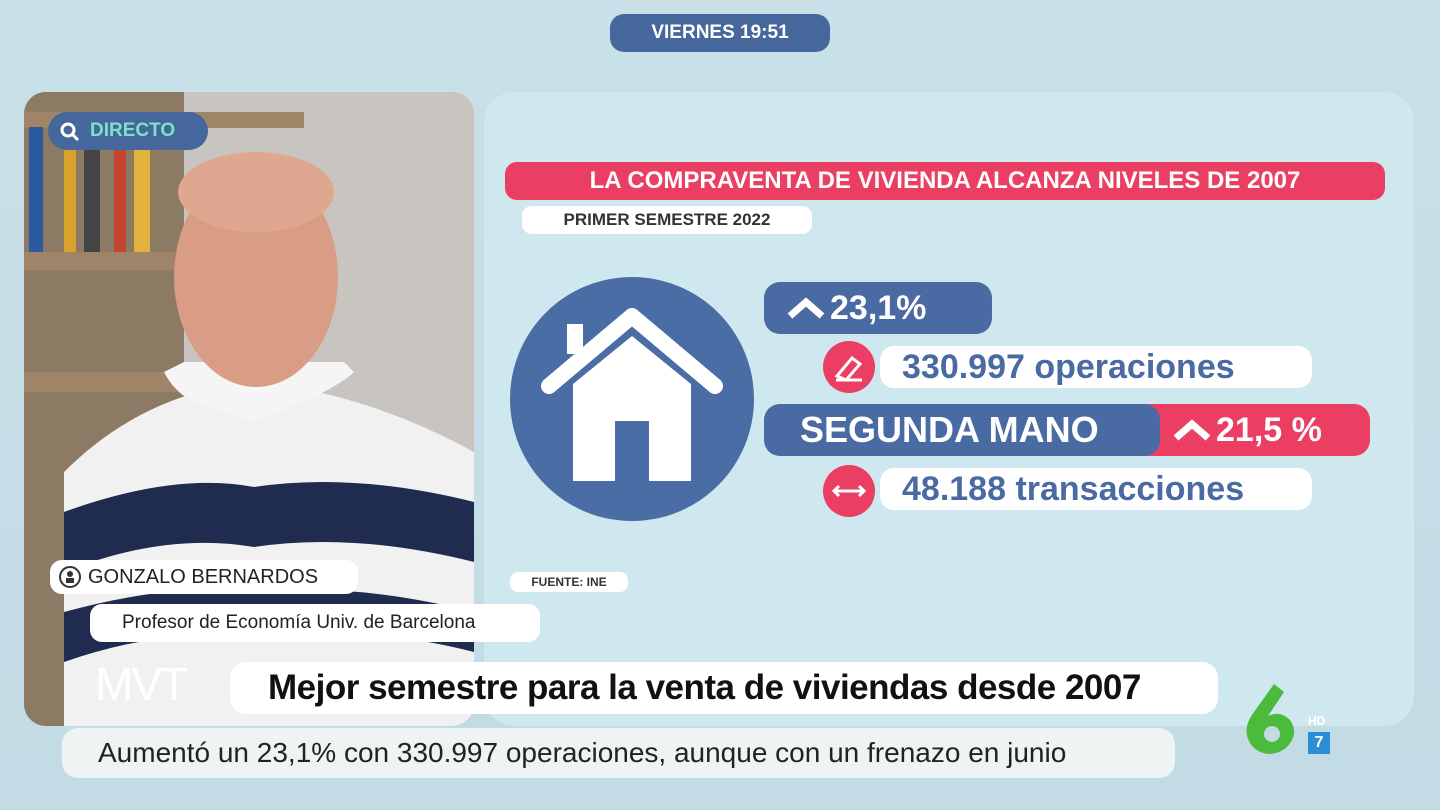  I want to click on time: VIERNES 19:51, so click(720, 32).